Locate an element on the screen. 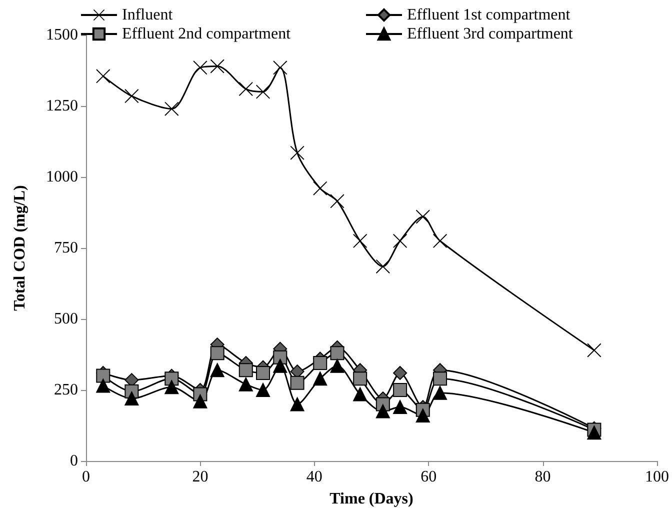  x-tick-label: 40 is located at coordinates (314, 477).